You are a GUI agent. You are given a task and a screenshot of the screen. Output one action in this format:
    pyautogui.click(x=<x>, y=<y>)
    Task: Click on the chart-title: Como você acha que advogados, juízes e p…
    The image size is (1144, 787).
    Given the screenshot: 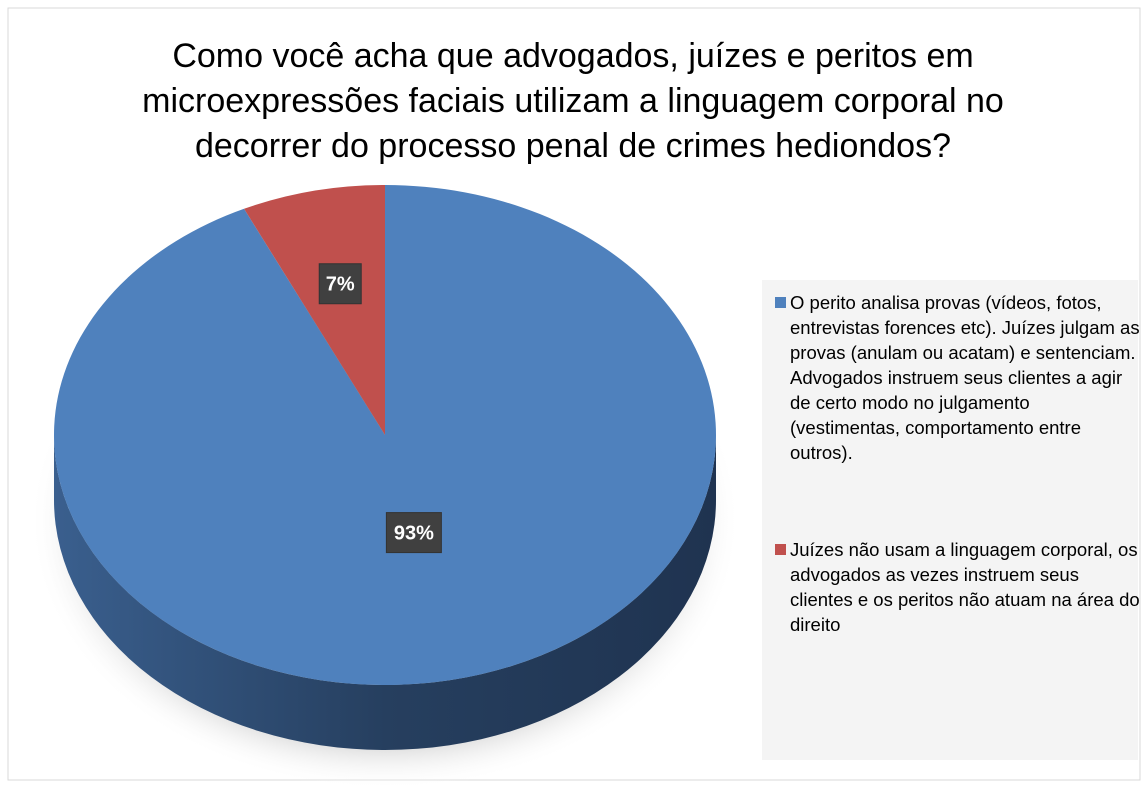 What is the action you would take?
    pyautogui.click(x=573, y=101)
    